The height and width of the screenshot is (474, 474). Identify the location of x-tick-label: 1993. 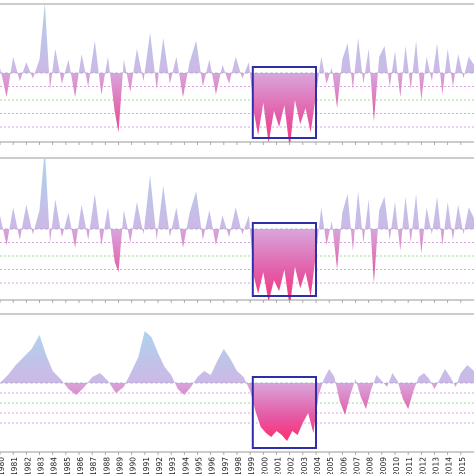
(172, 465).